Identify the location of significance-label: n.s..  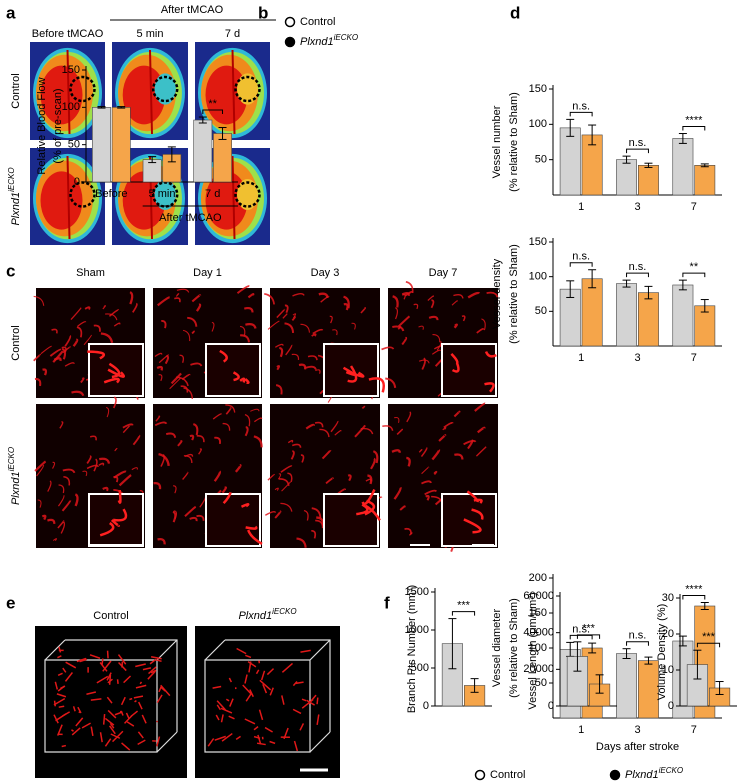
(638, 636).